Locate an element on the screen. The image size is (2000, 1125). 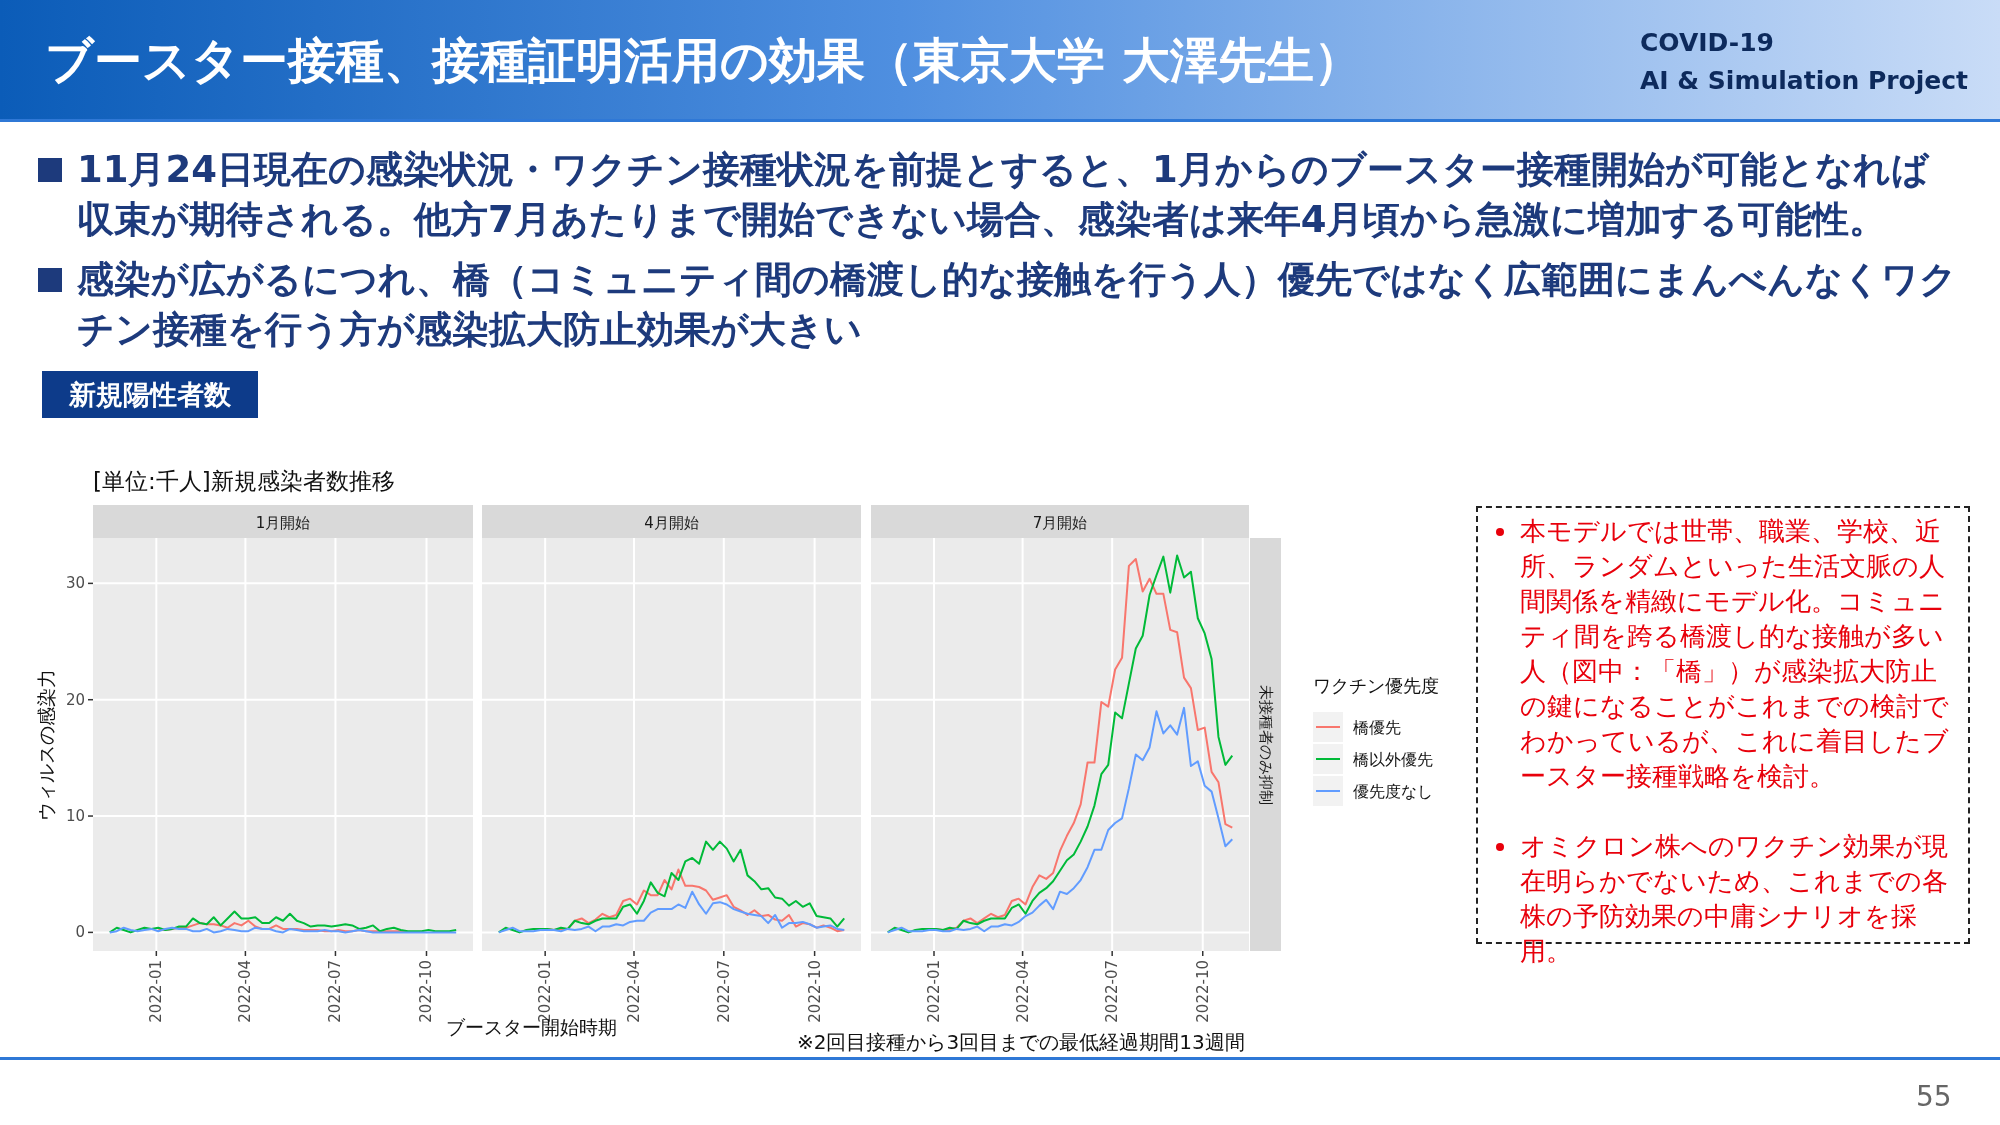
legend-title: ワクチン優先度 is located at coordinates (1376, 685).